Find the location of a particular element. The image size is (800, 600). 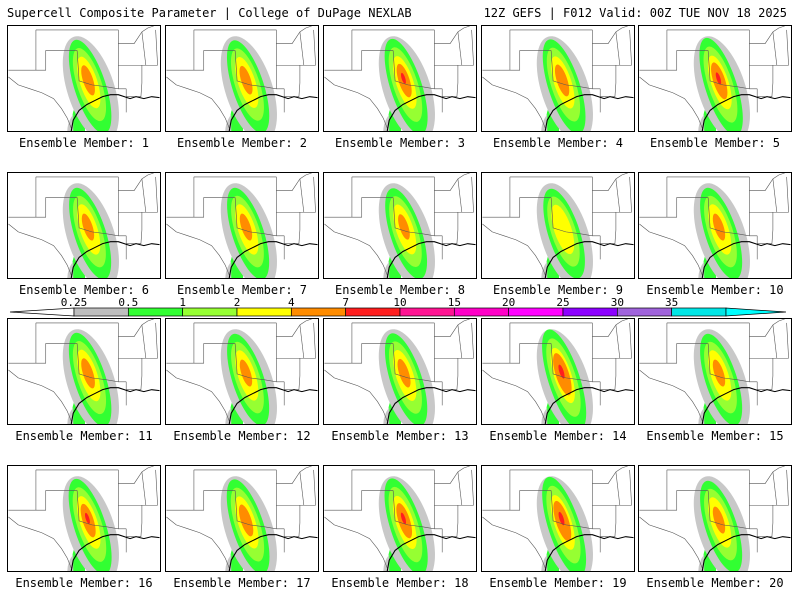

ensemble-member-label: Ensemble Member: 5 is located at coordinates (715, 143).